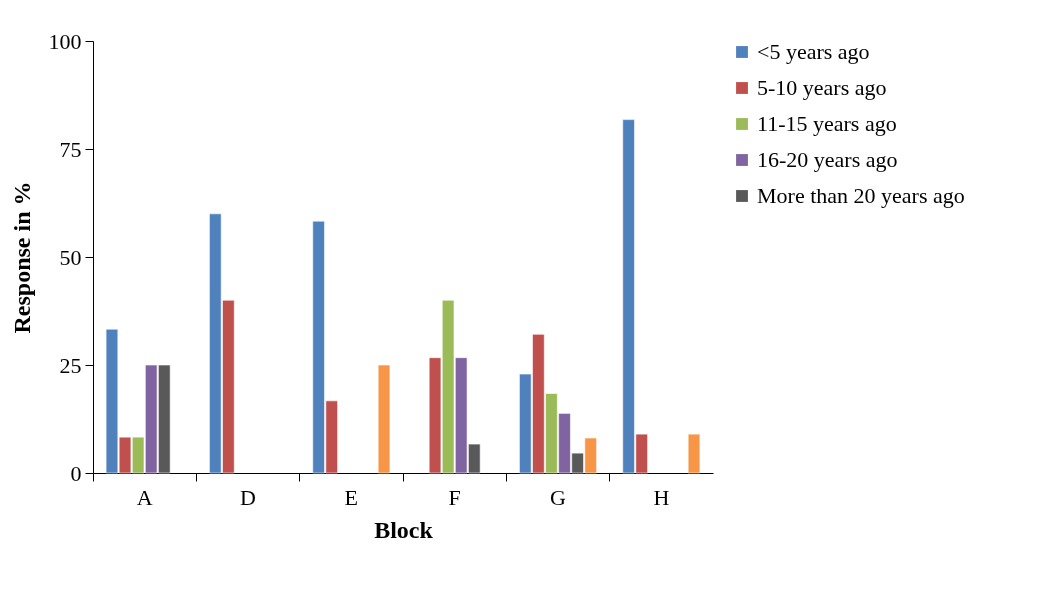  Describe the element at coordinates (248, 497) in the screenshot. I see `x-tick-label: D` at that location.